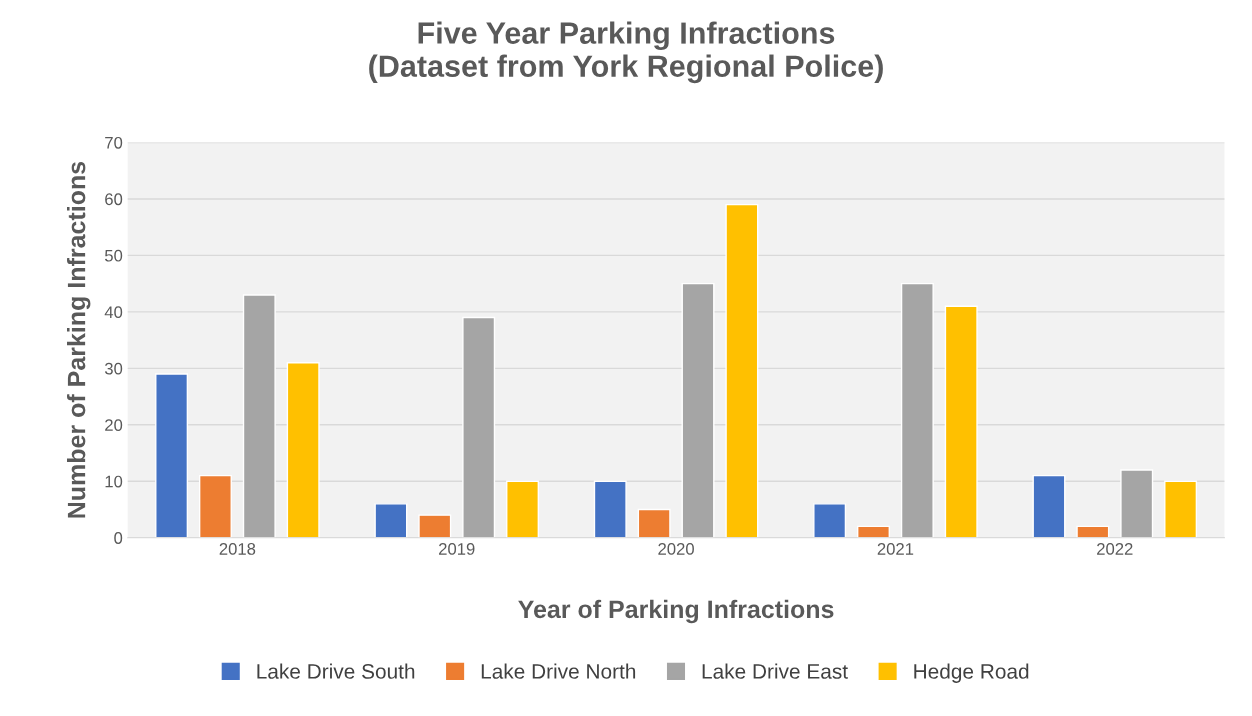 This screenshot has width=1252, height=716. Describe the element at coordinates (676, 549) in the screenshot. I see `x-tick-label: 2020` at that location.